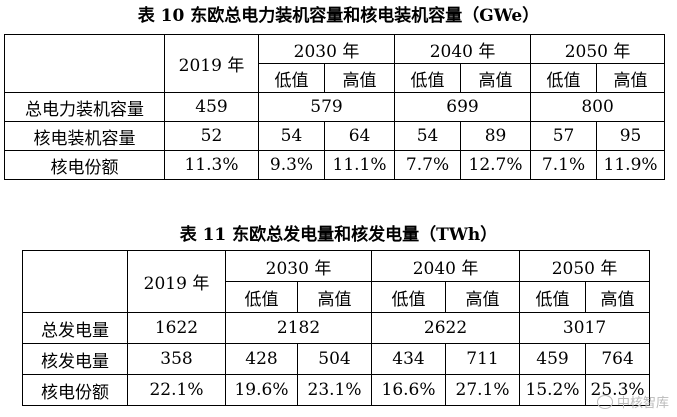 This screenshot has width=677, height=417. Describe the element at coordinates (261, 359) in the screenshot. I see `value-2030-low: 428` at that location.